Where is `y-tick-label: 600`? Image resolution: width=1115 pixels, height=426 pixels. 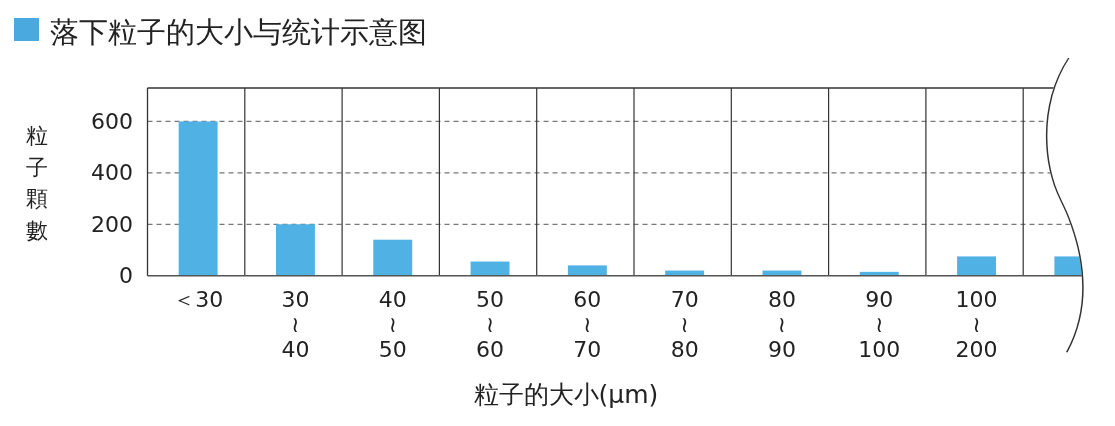
y-tick-label: 600 is located at coordinates (112, 121).